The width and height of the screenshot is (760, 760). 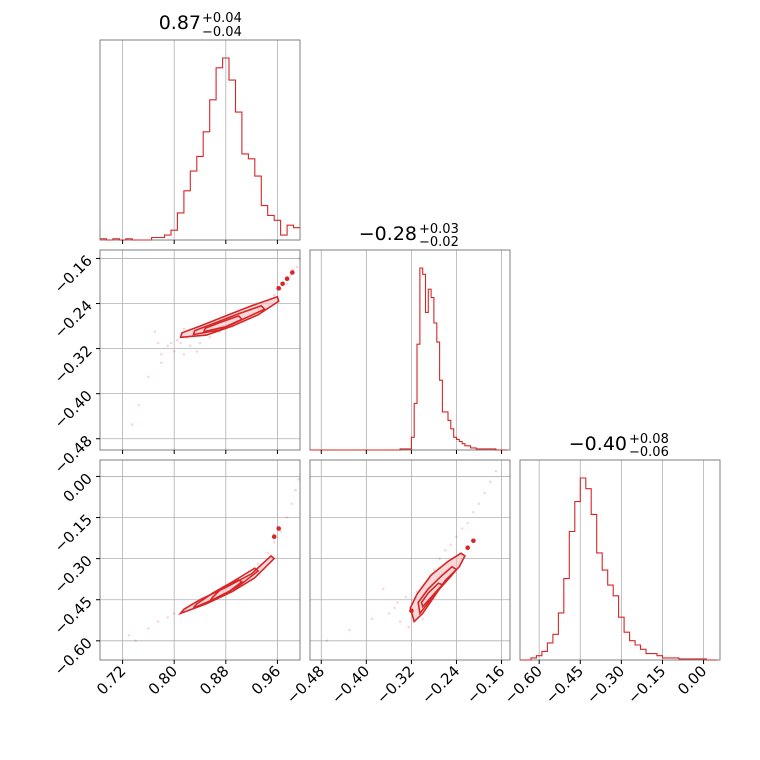 What do you see at coordinates (440, 684) in the screenshot?
I see `x-tick-label: −0.24` at bounding box center [440, 684].